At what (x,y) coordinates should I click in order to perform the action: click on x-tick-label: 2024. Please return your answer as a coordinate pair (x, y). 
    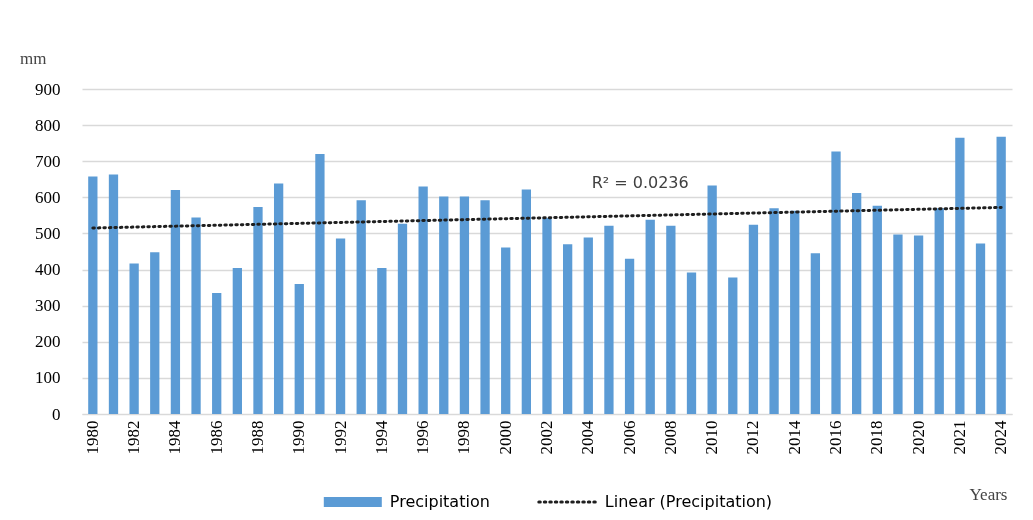
    Looking at the image, I should click on (1001, 437).